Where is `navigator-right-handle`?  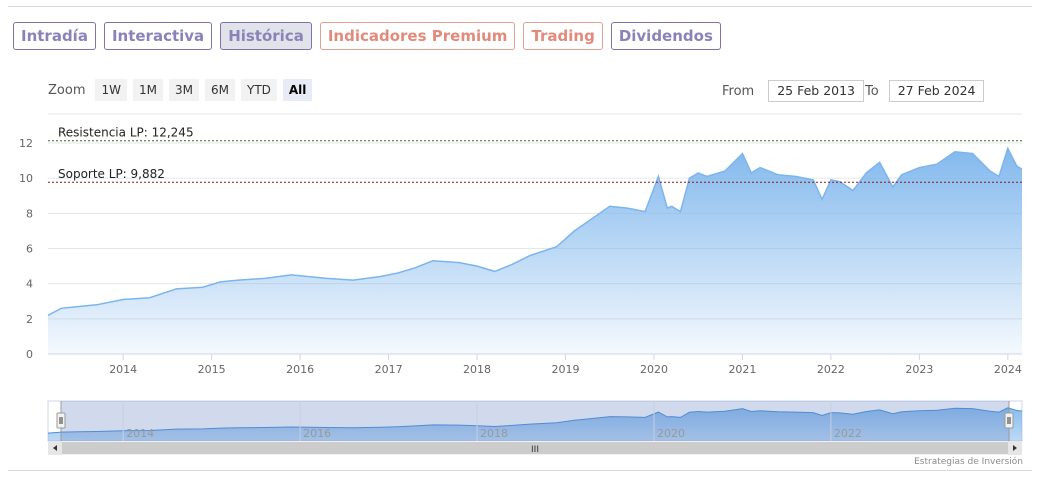
navigator-right-handle is located at coordinates (1009, 420).